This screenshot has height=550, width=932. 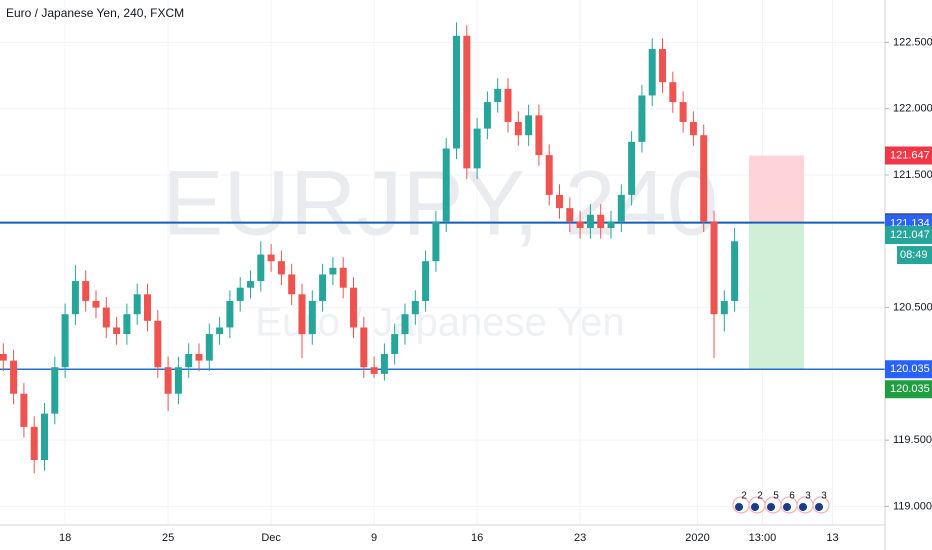 I want to click on price-tag: 121.047, so click(x=910, y=235).